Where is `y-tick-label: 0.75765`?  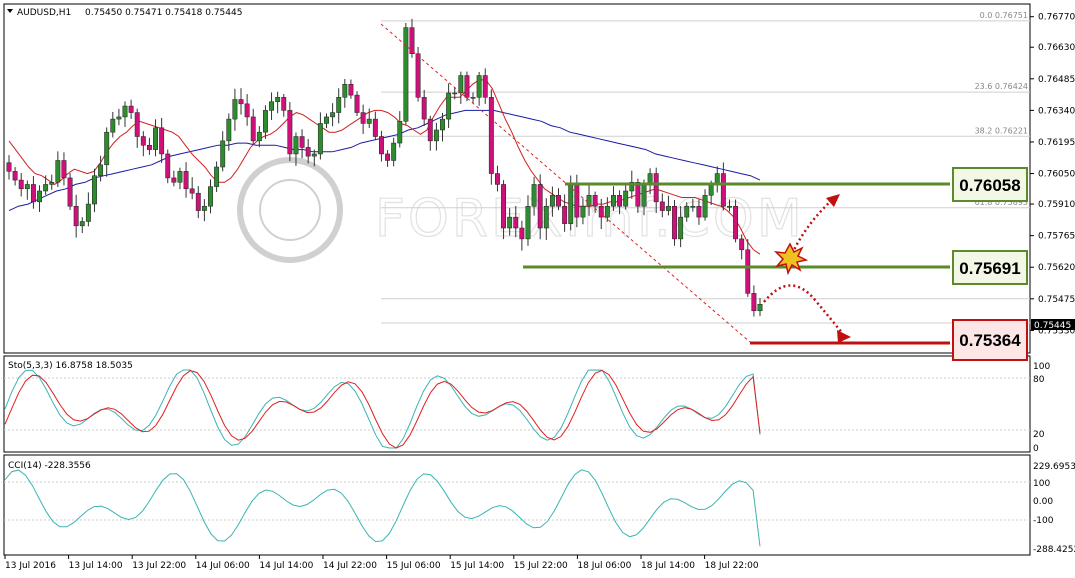
y-tick-label: 0.75765 is located at coordinates (1056, 237).